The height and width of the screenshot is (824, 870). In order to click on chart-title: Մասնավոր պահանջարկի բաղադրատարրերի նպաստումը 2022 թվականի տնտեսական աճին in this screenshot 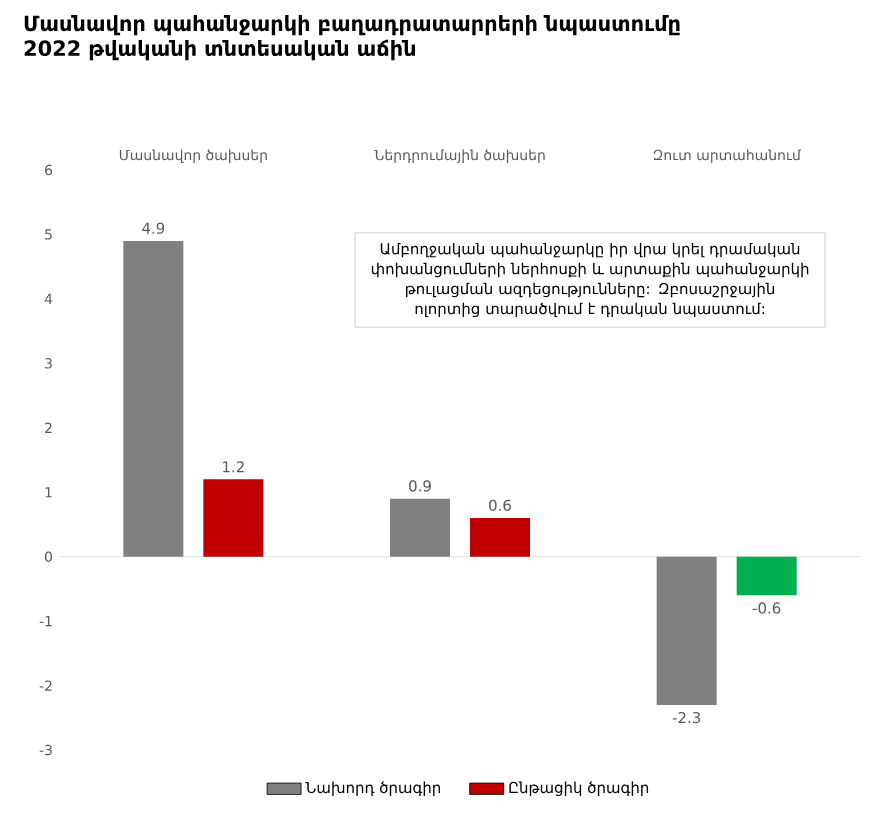, I will do `click(352, 38)`.